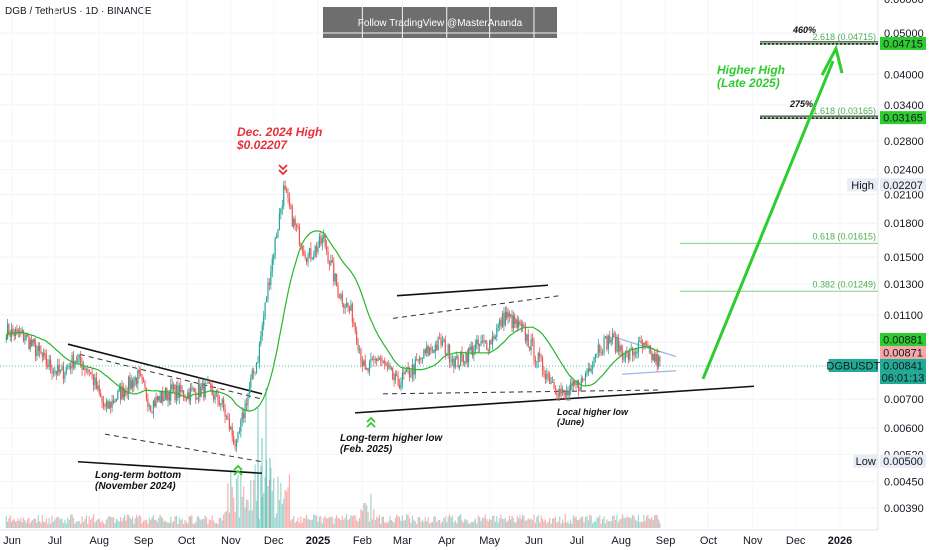 The width and height of the screenshot is (932, 550). Describe the element at coordinates (751, 70) in the screenshot. I see `higher-high-annotation-line: Higher High` at that location.